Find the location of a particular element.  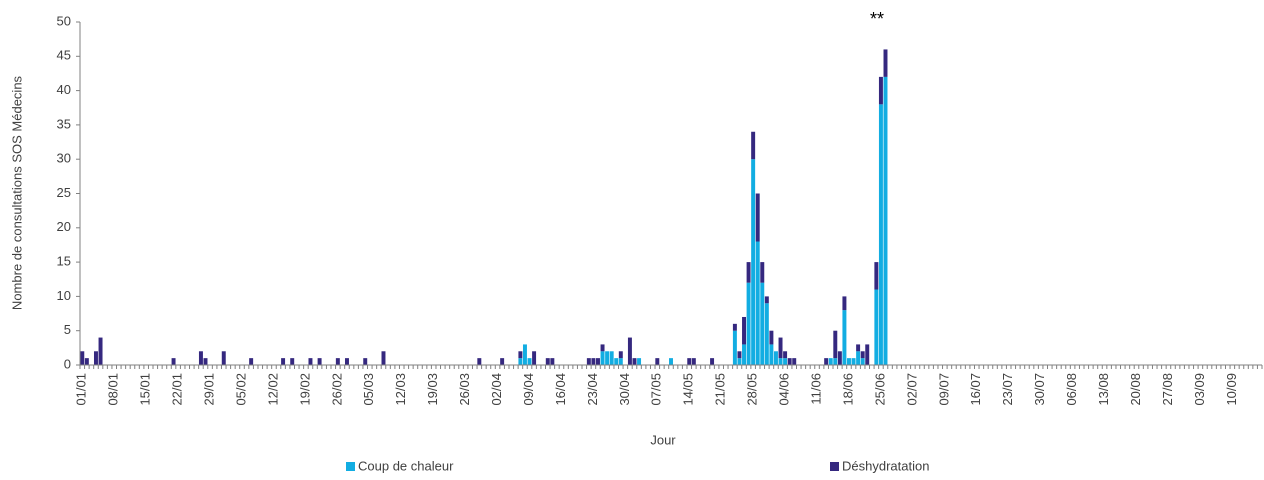

x-tick-label: 01/01 is located at coordinates (81, 389).